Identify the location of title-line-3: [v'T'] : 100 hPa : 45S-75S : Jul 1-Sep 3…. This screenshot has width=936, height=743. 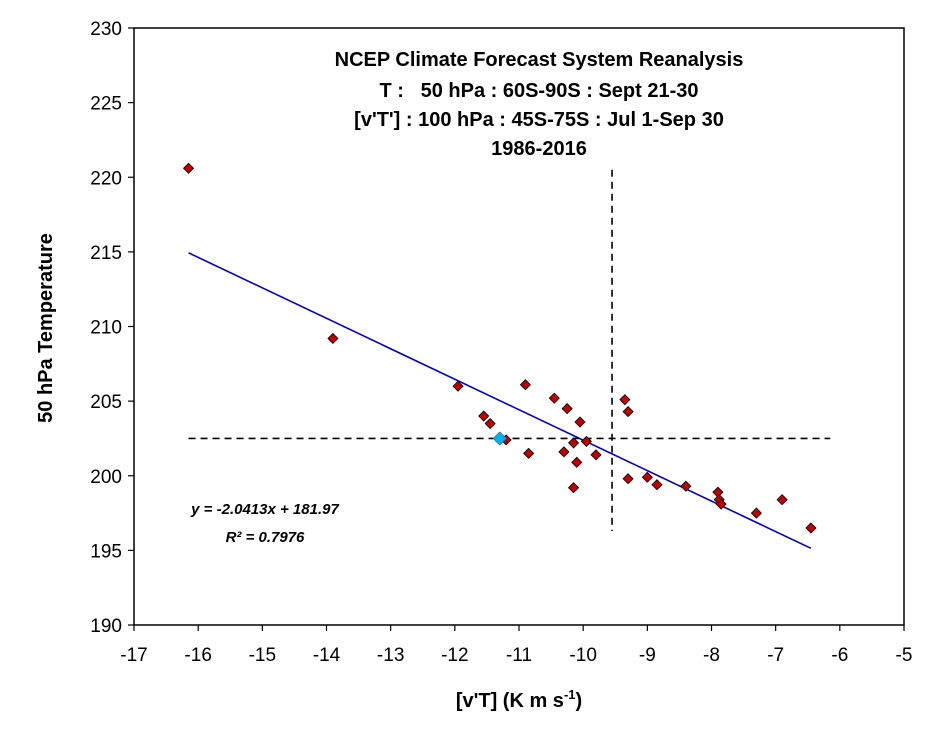
(539, 120).